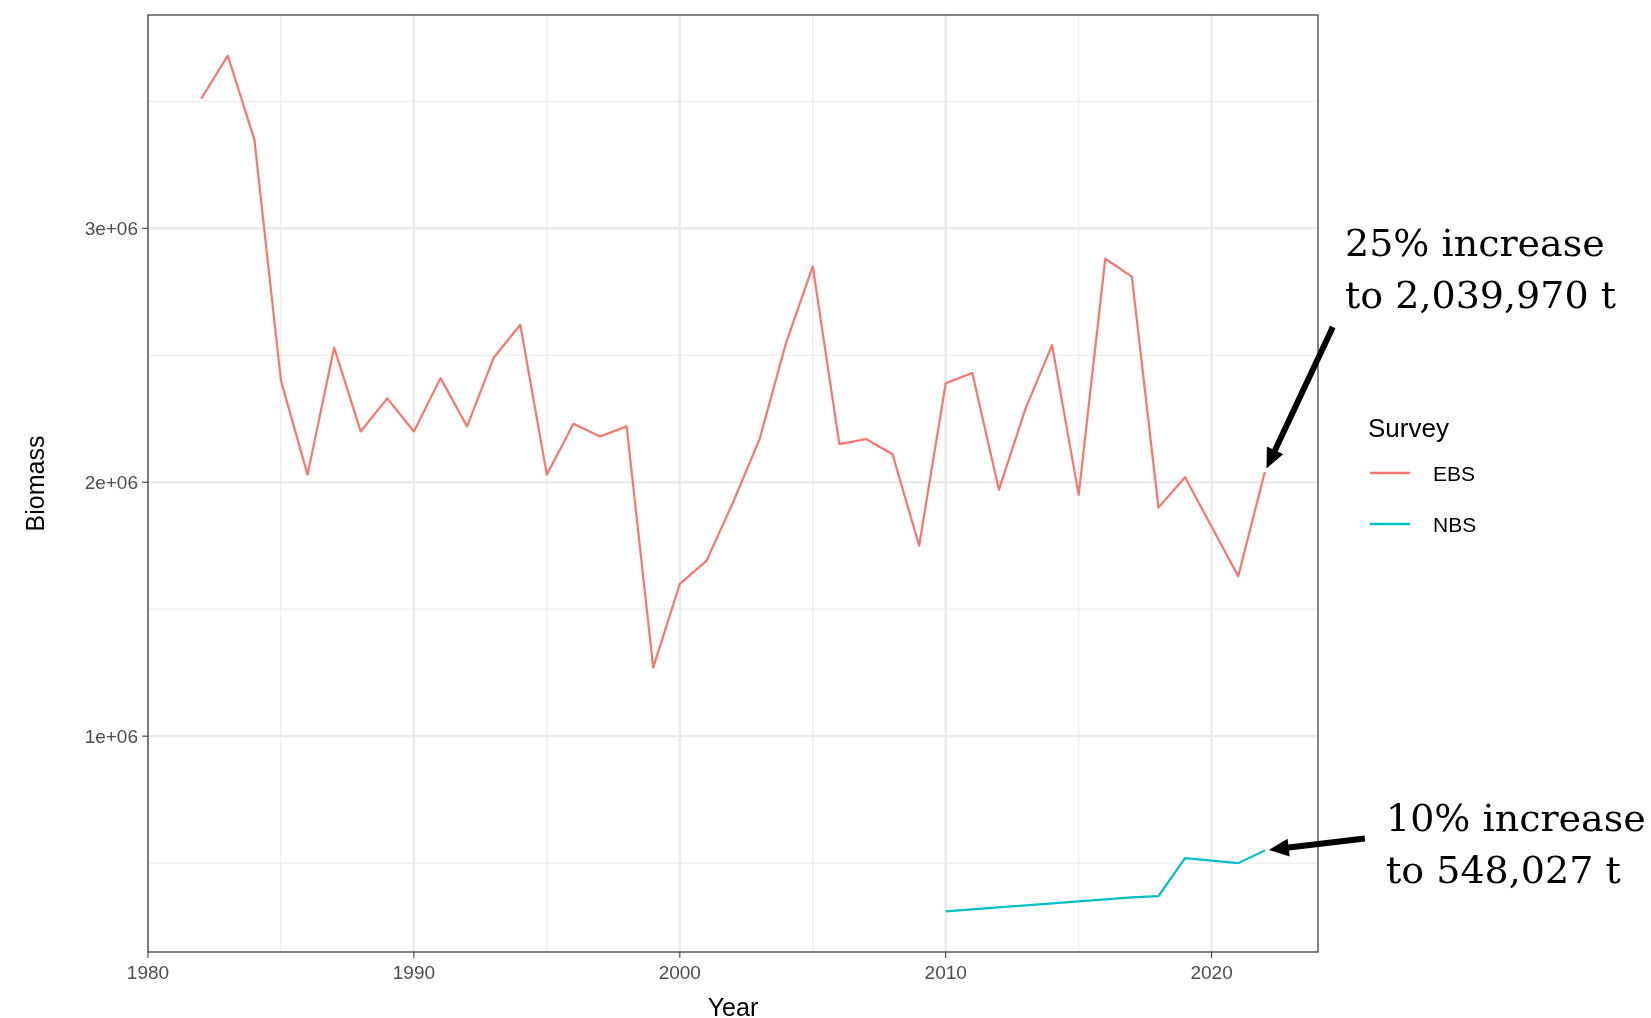 This screenshot has height=1018, width=1651. Describe the element at coordinates (945, 972) in the screenshot. I see `x-tick-label: 2010` at that location.